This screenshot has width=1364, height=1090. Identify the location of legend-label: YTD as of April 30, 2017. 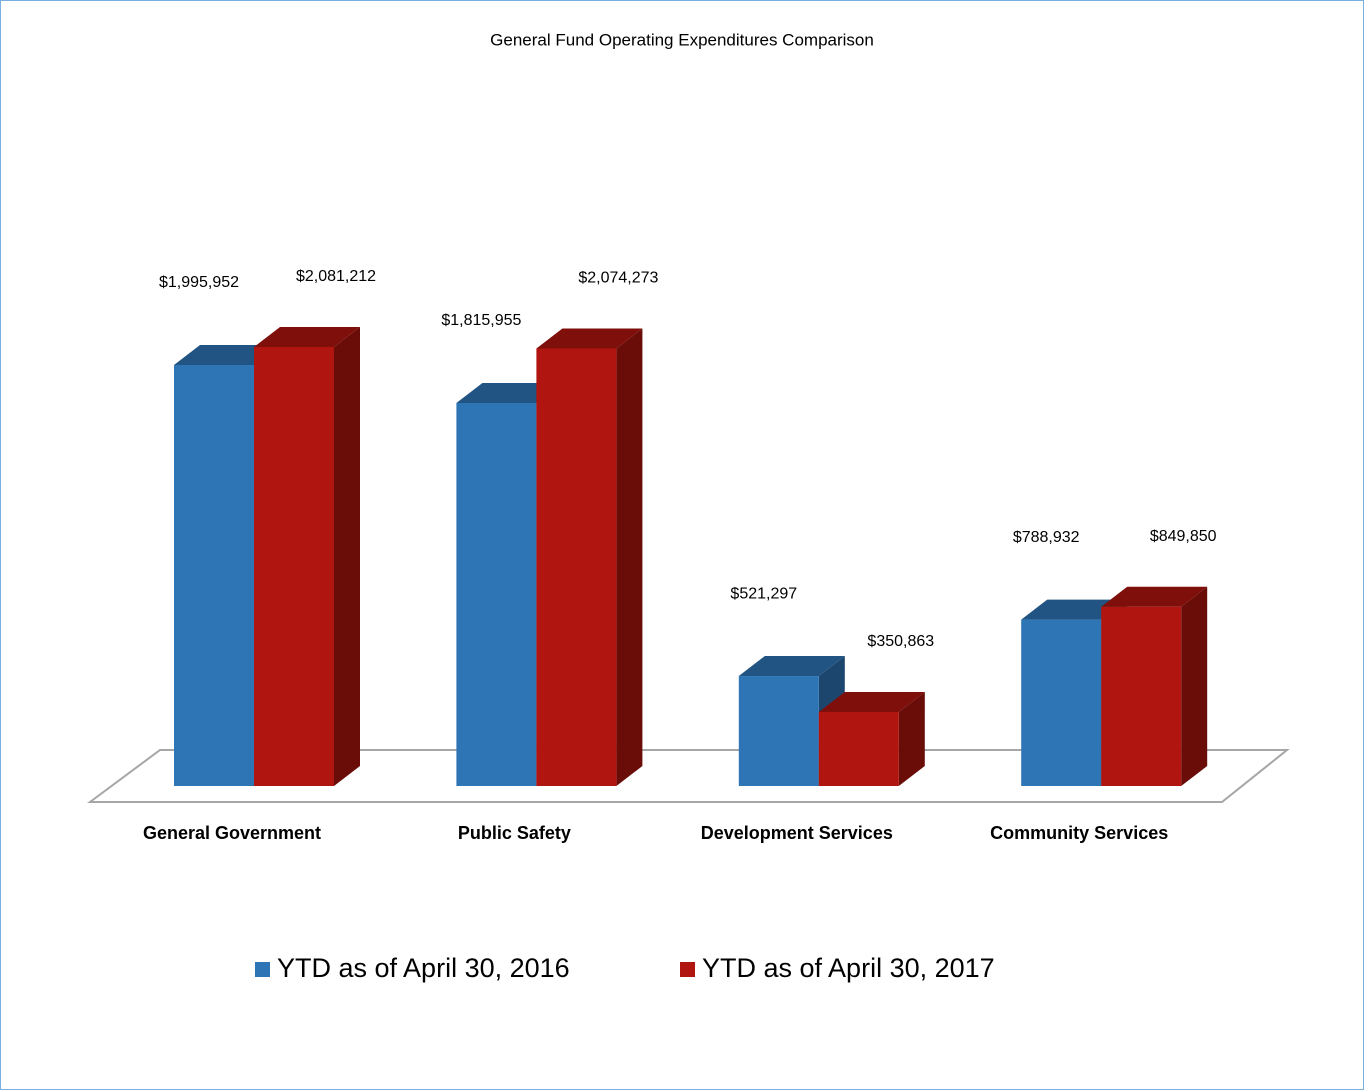
(848, 968).